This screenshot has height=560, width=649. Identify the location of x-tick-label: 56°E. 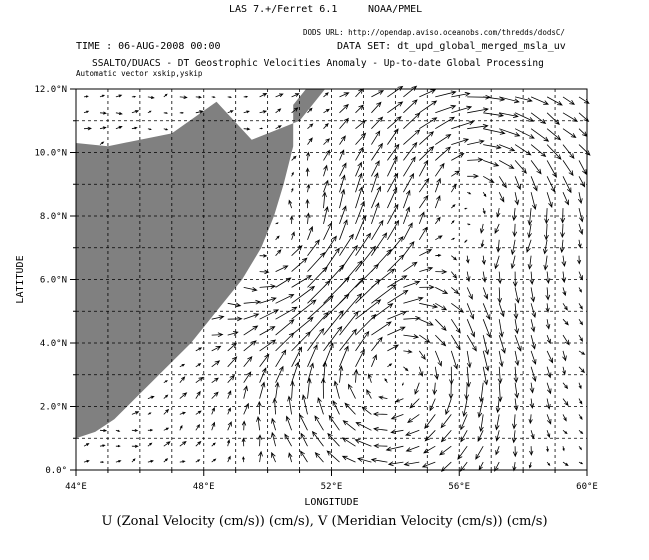
(459, 487).